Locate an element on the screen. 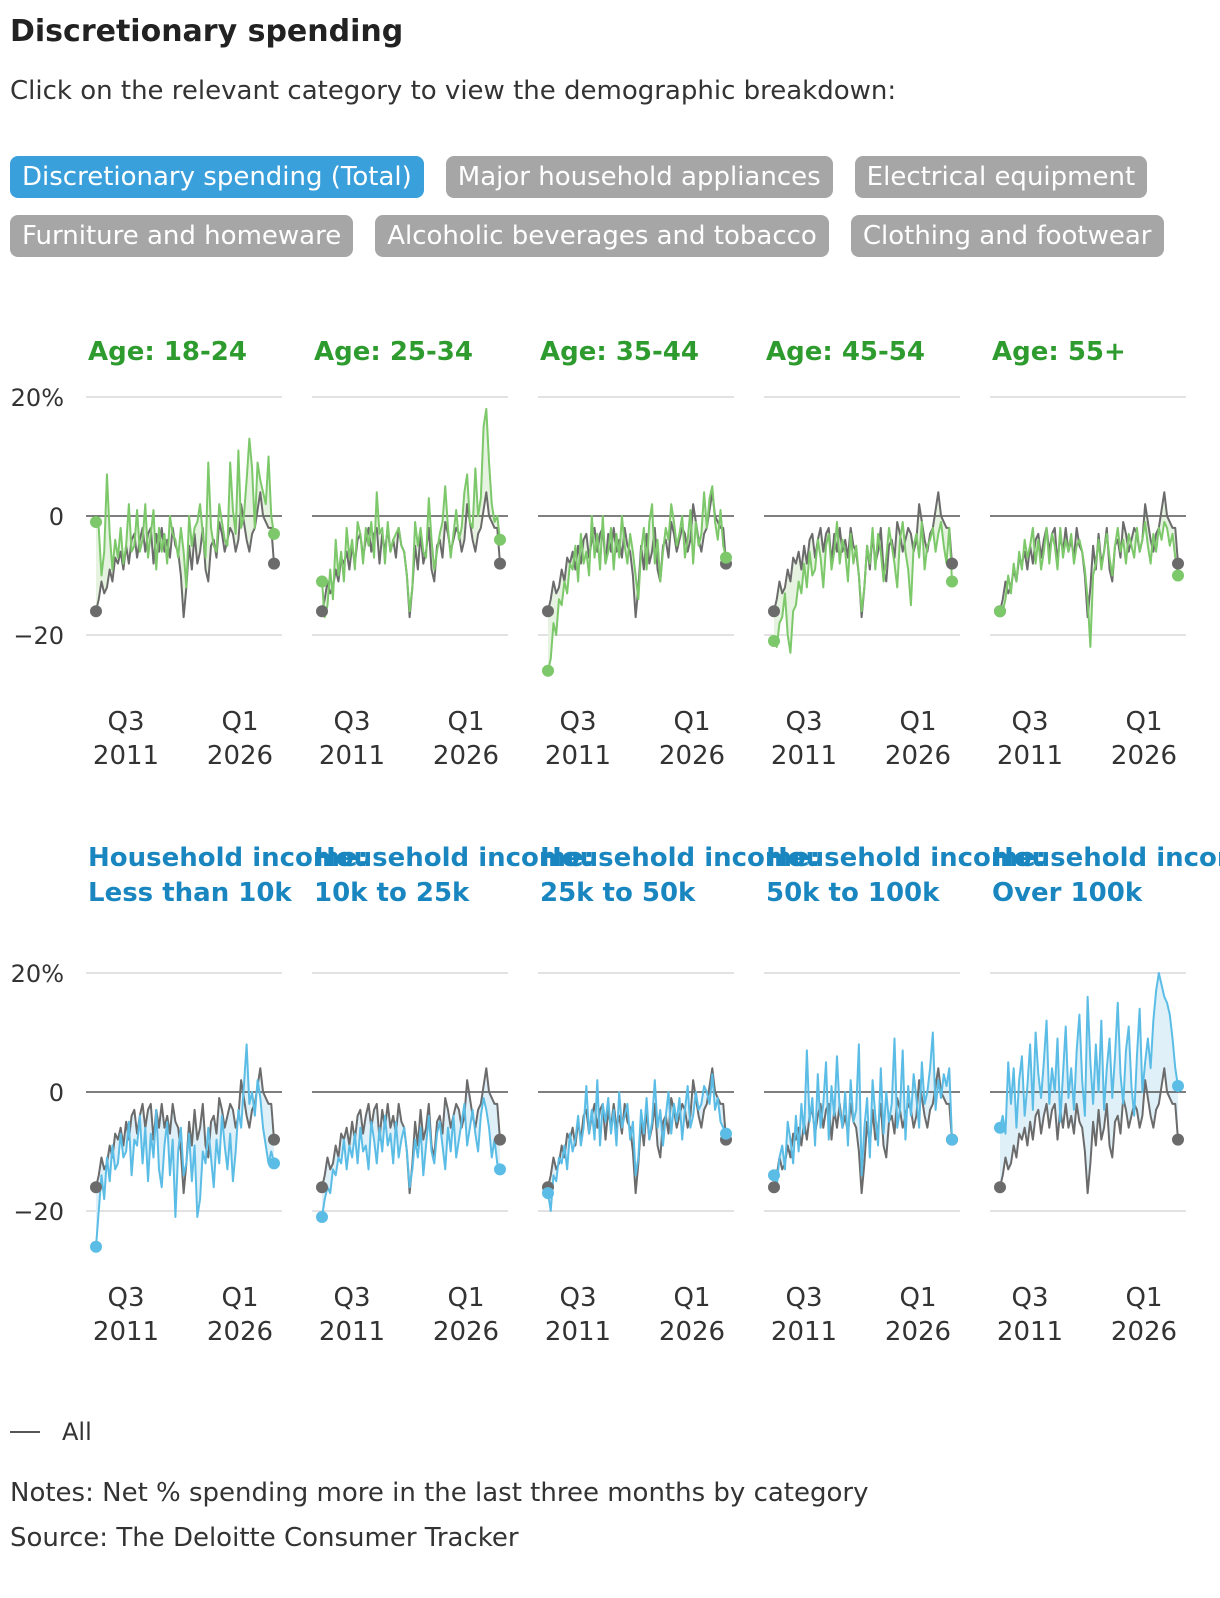  panel-title: Household income: 25k to 50k is located at coordinates (680, 875).